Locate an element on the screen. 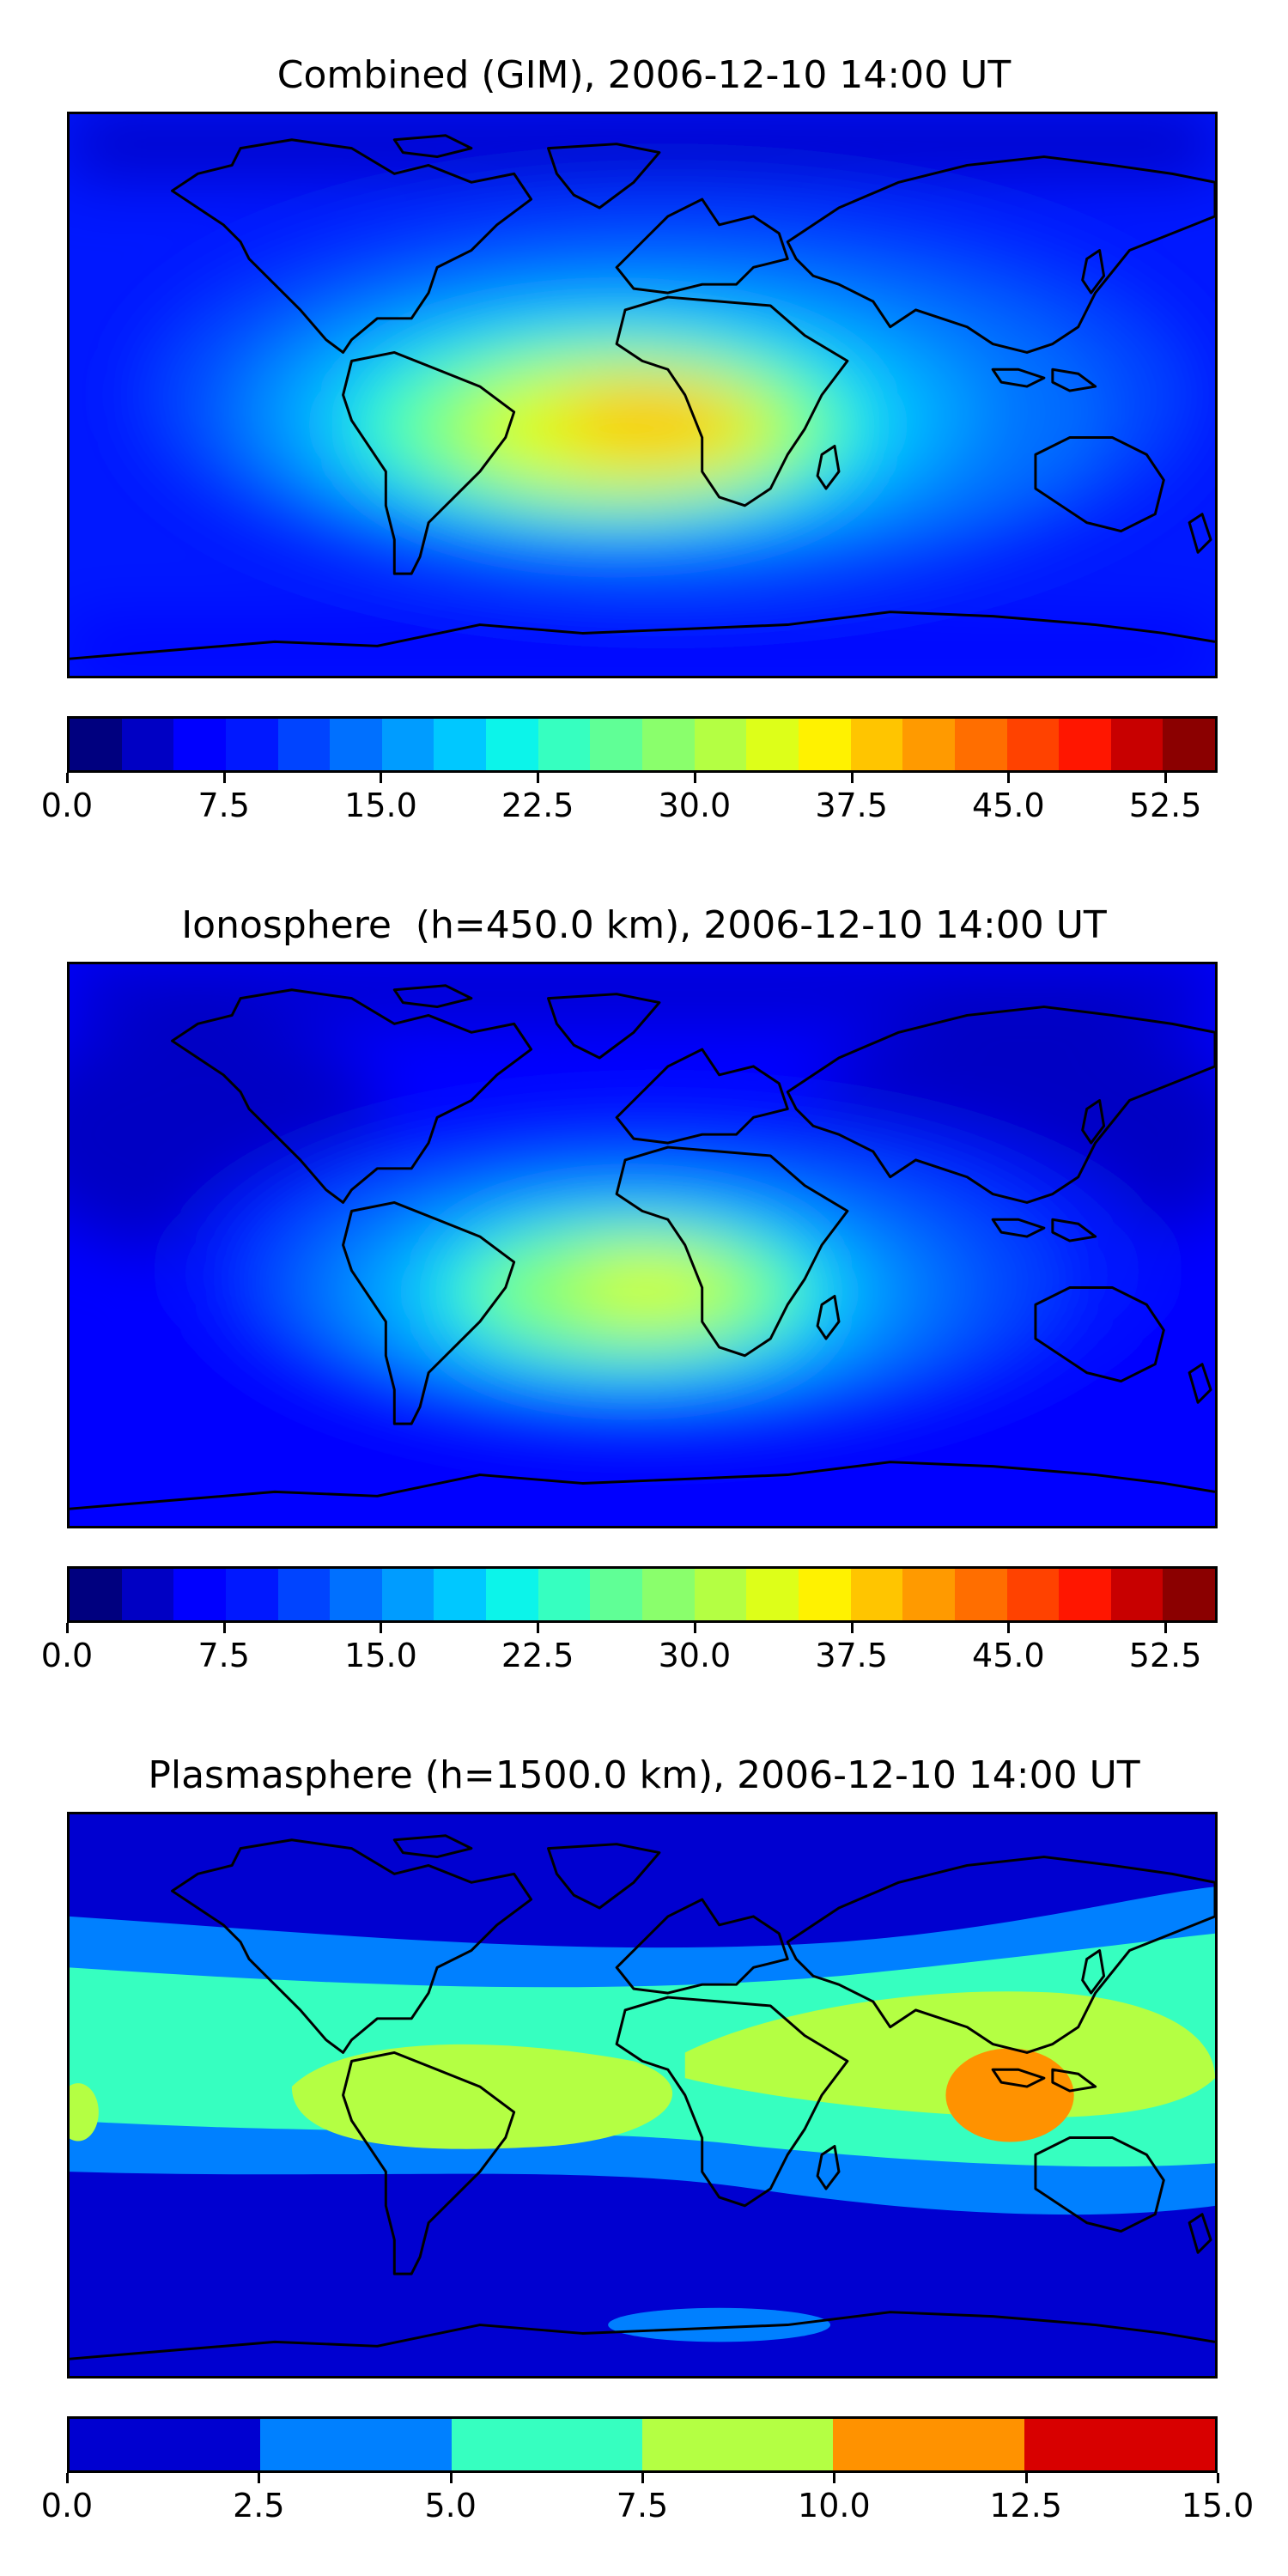  colorbar-tick-label: 12.5 is located at coordinates (1025, 2506).